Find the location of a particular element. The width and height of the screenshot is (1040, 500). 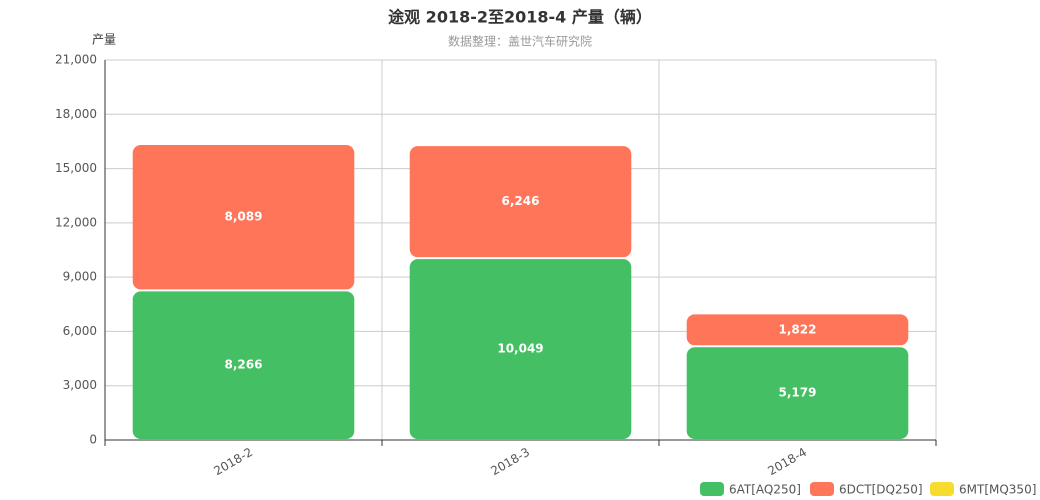

data-label: 5,179 is located at coordinates (798, 393).